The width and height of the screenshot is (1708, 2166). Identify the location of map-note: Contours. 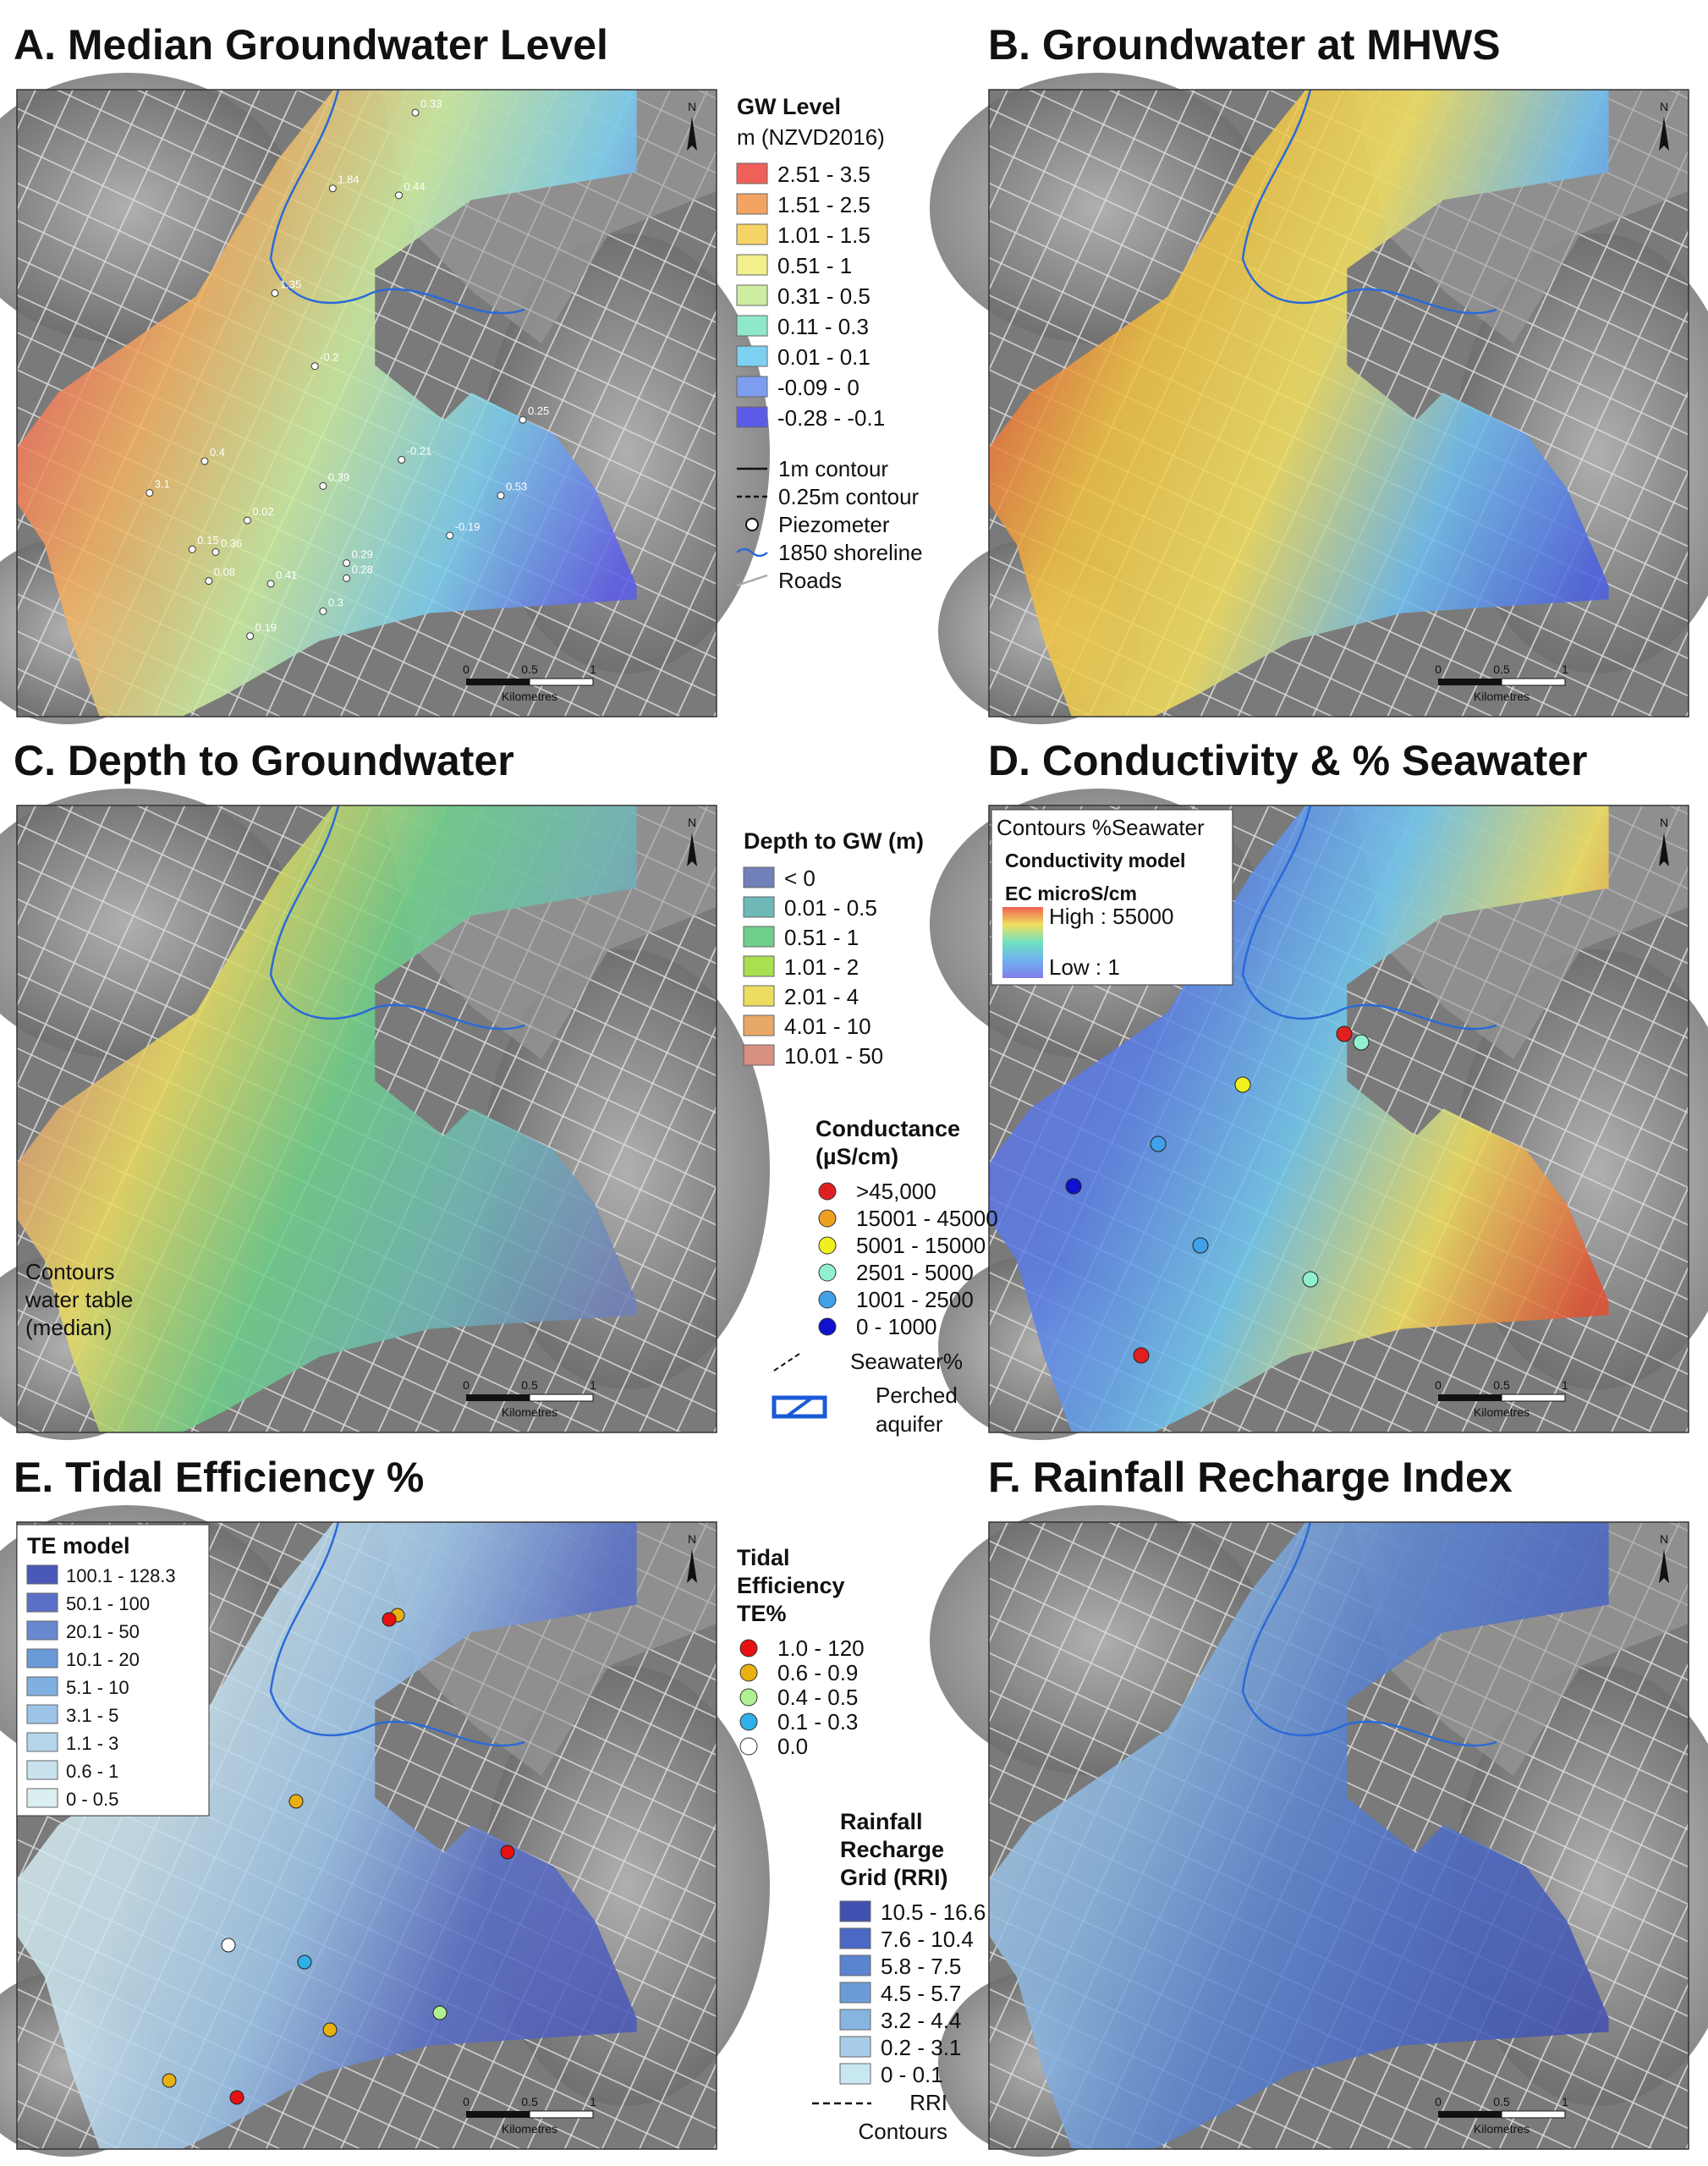
(70, 1271).